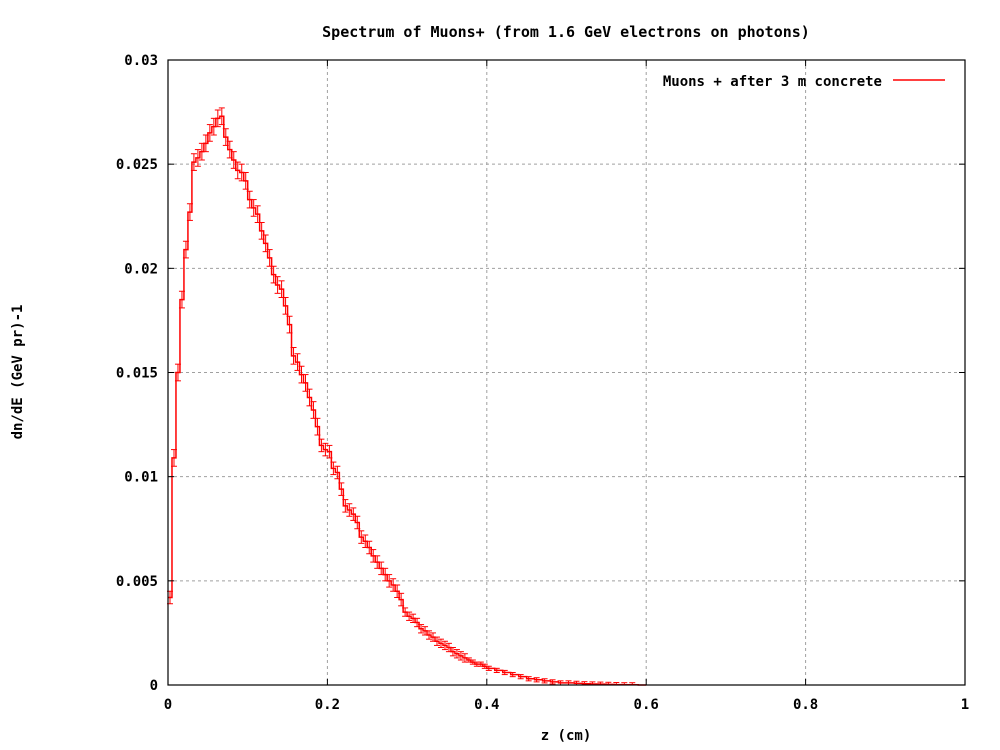 This screenshot has width=1000, height=750. I want to click on y-tick-label: 0.005, so click(137, 582).